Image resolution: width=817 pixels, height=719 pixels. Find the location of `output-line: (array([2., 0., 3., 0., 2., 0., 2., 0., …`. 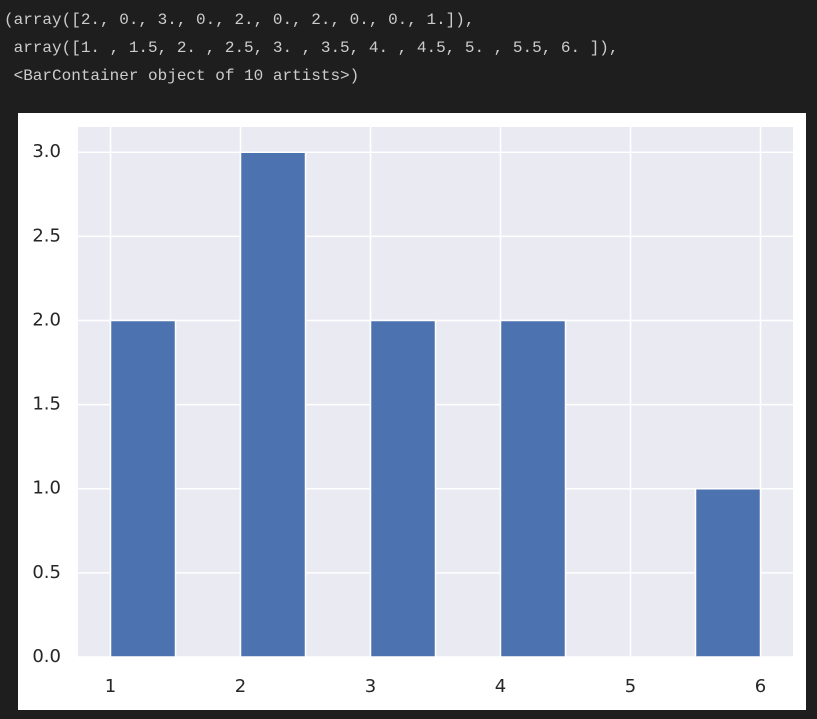

output-line: (array([2., 0., 3., 0., 2., 0., 2., 0., … is located at coordinates (239, 20).